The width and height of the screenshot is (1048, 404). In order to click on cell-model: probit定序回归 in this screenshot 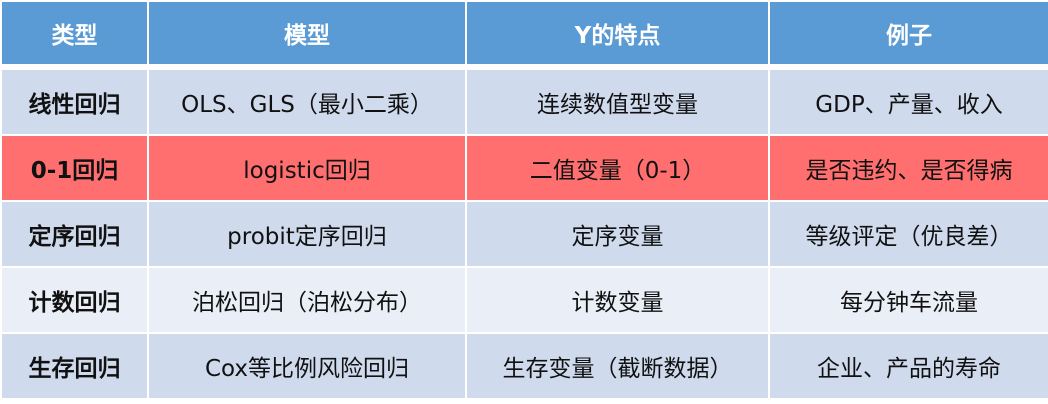, I will do `click(307, 234)`.